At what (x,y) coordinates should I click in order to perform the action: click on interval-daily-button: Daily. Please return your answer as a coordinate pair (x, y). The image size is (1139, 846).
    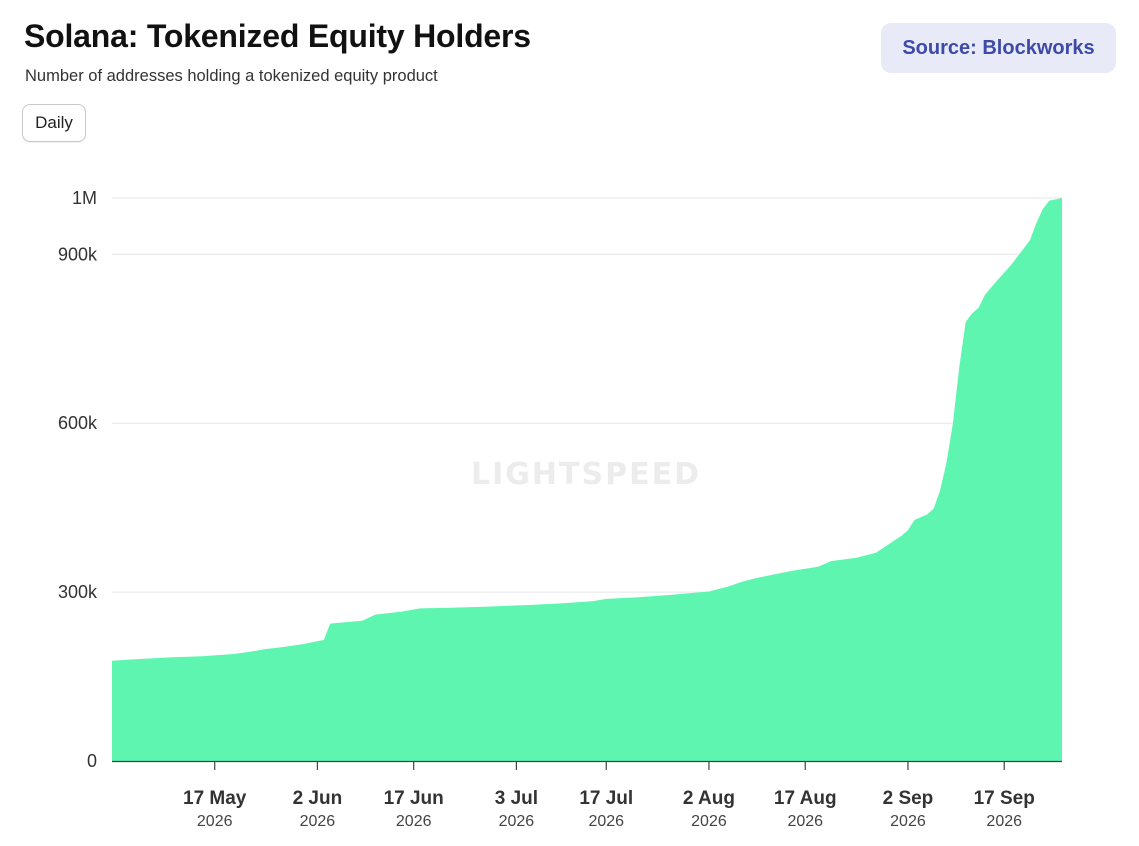
    Looking at the image, I should click on (54, 123).